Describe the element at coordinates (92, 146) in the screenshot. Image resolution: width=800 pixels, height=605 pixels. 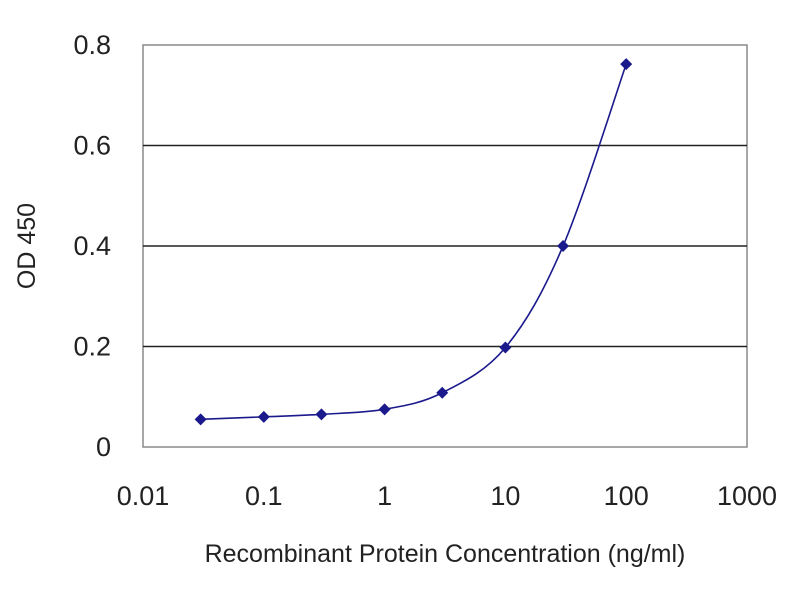
I see `y-tick-label: 0.6` at that location.